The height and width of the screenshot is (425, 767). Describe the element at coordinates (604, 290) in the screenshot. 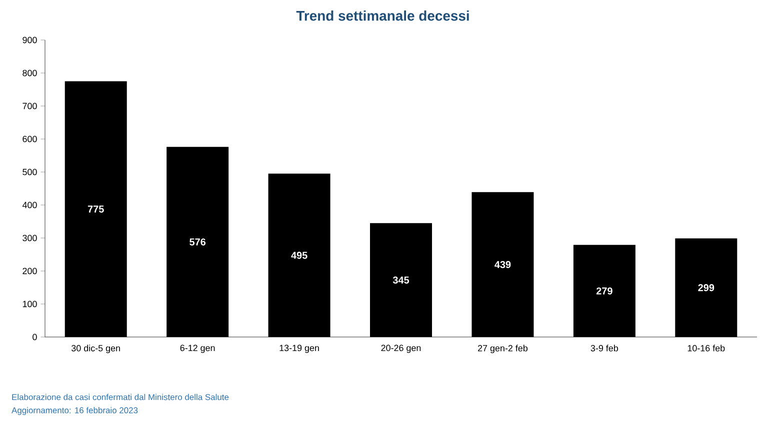

I see `data-label: 279` at that location.